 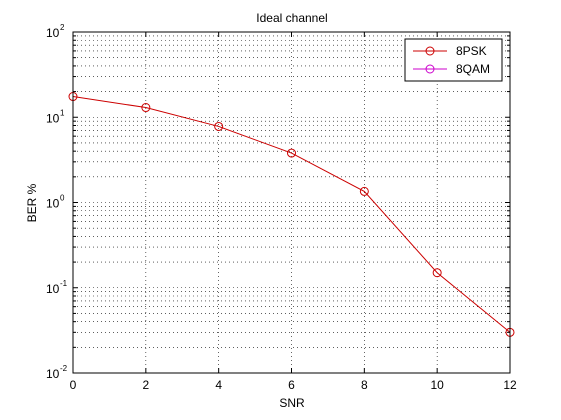 What do you see at coordinates (471, 51) in the screenshot?
I see `legend-label: 8PSK` at bounding box center [471, 51].